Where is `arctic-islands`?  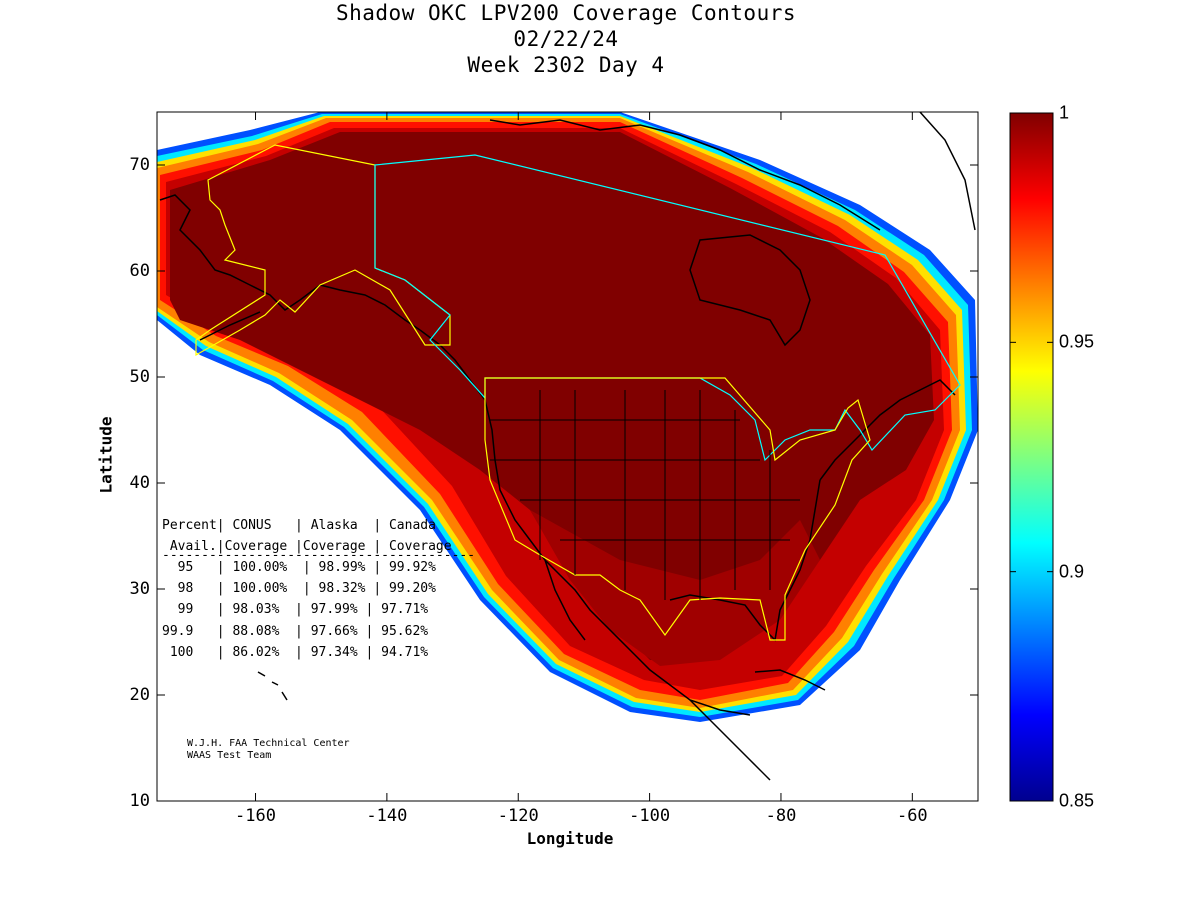
arctic-islands is located at coordinates (685, 175).